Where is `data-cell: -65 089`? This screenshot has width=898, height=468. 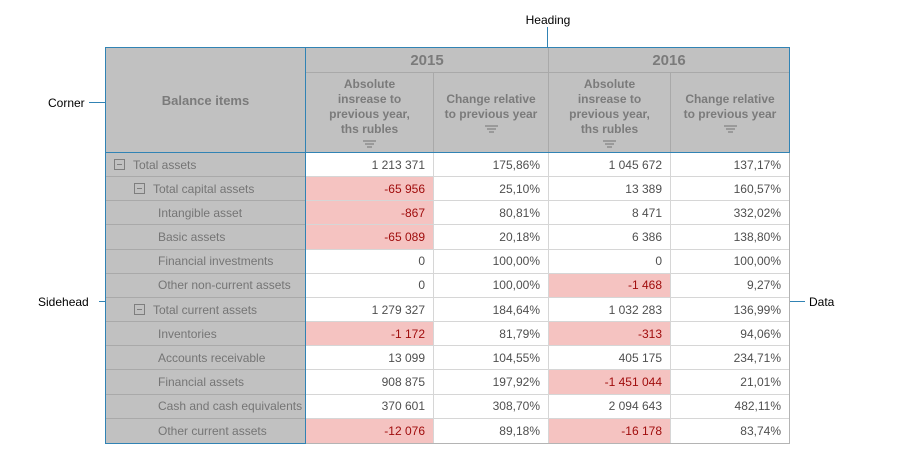
data-cell: -65 089 is located at coordinates (370, 237).